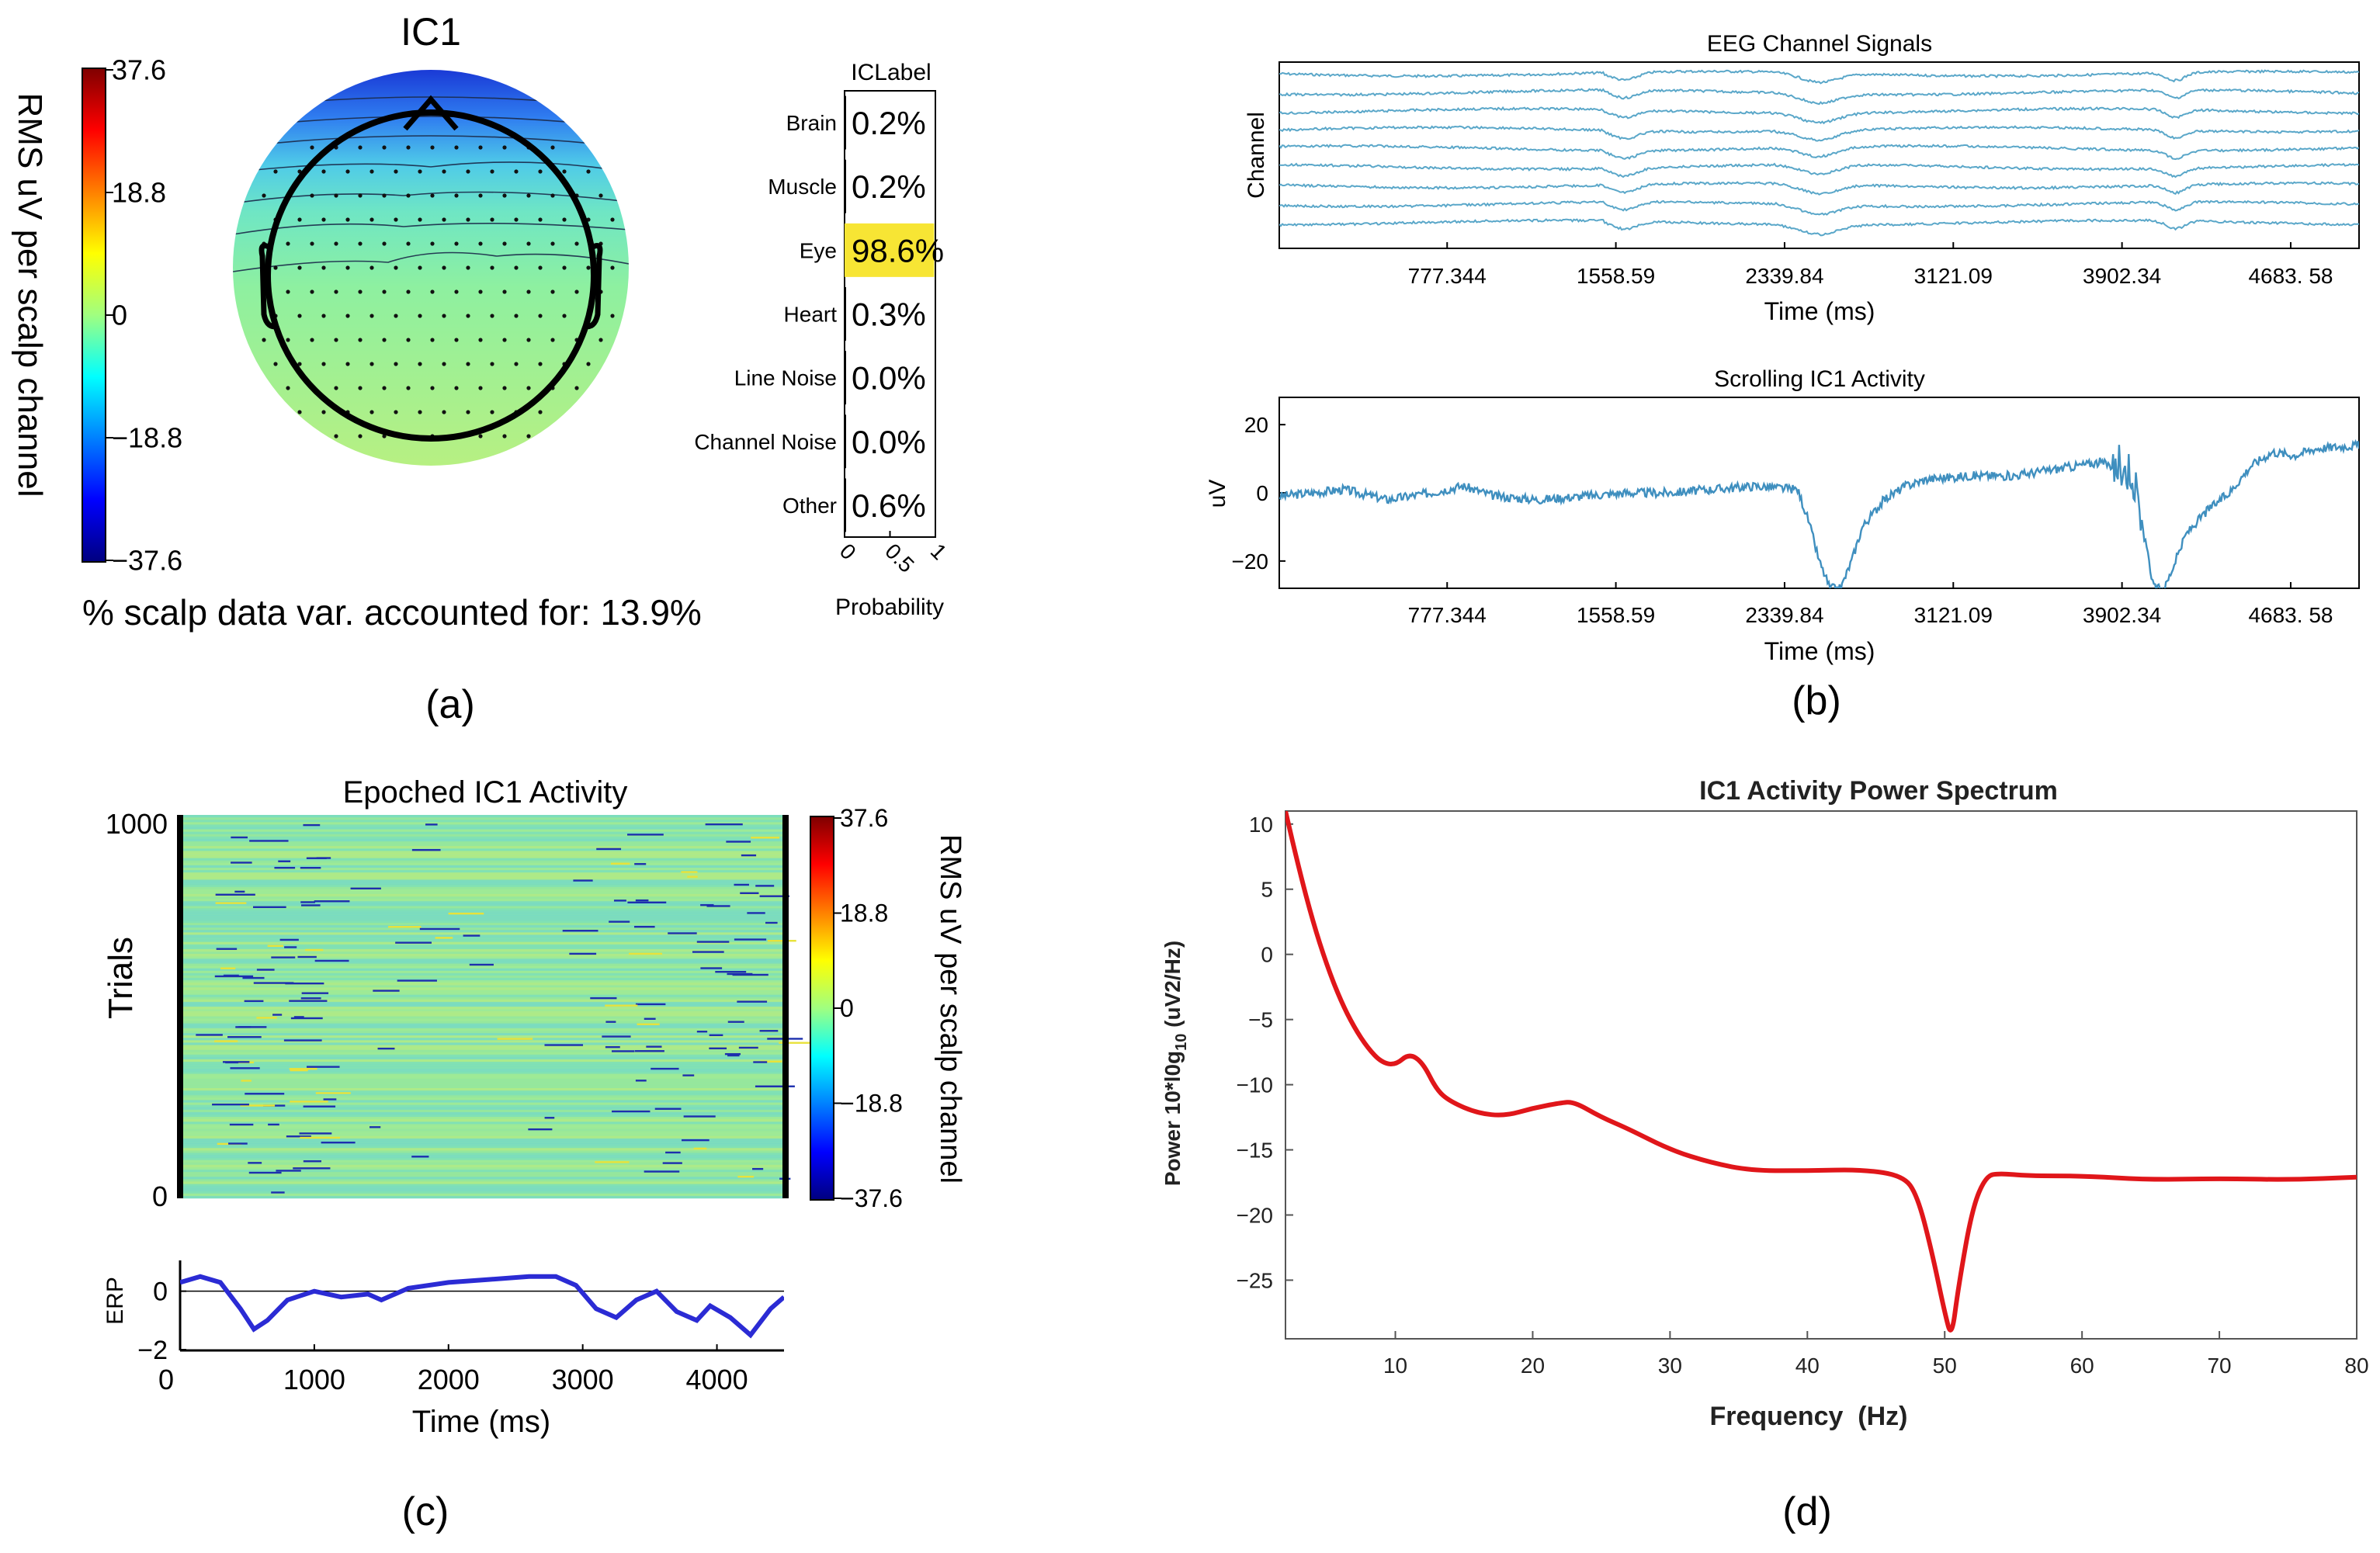  Describe the element at coordinates (425, 1511) in the screenshot. I see `panel-label-c: (c)` at that location.